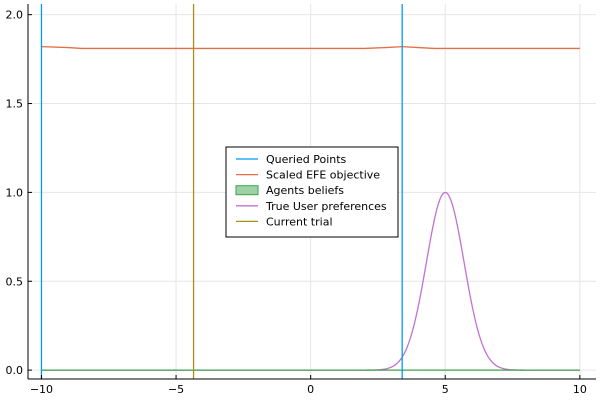  I want to click on y-tick-label: 1.0, so click(15, 192).